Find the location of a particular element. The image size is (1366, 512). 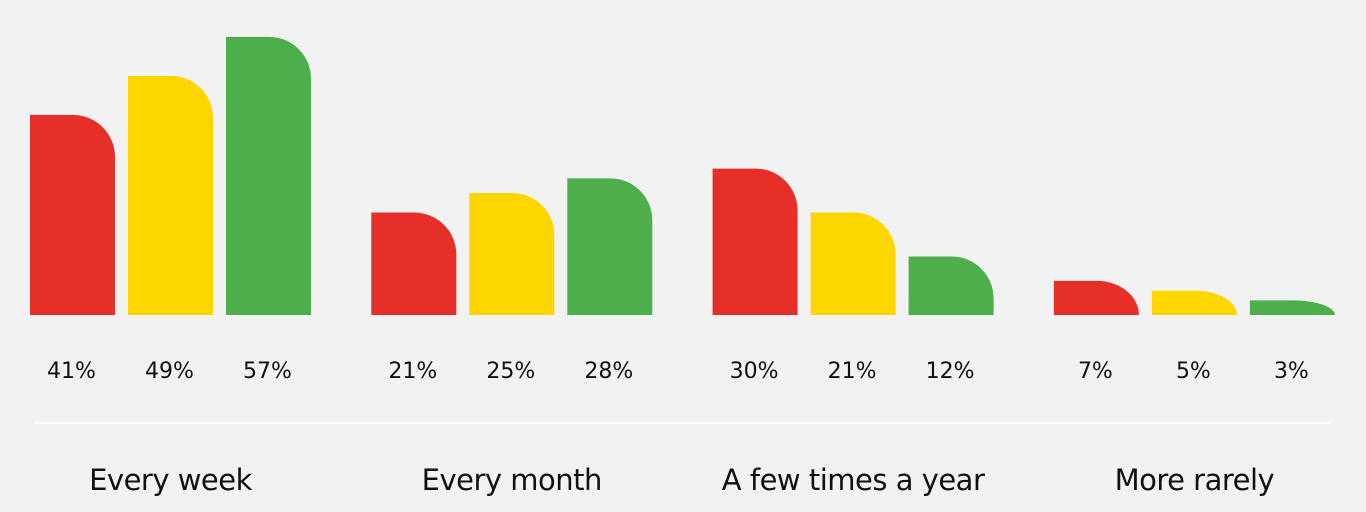

value-label: 30% is located at coordinates (754, 371).